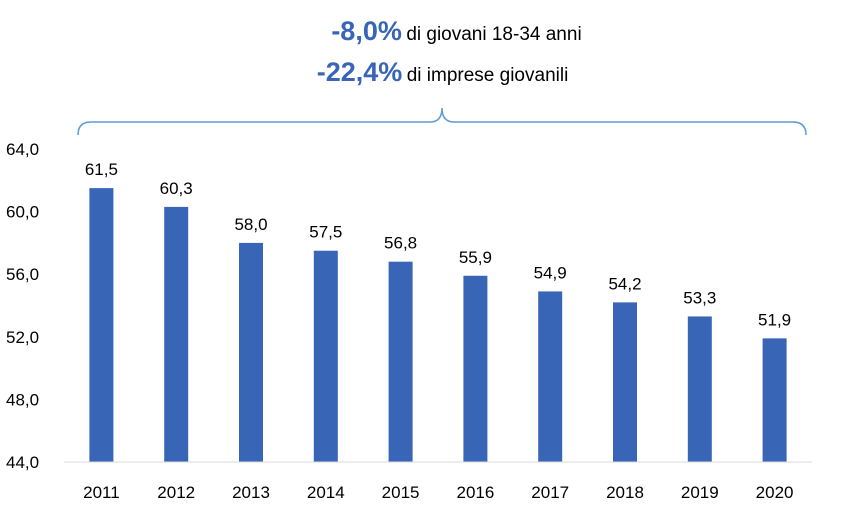 Image resolution: width=843 pixels, height=514 pixels. I want to click on x-axis-ticks: 2011 2012 2013 2014 2015 2016 2017 2018 2019 2020, so click(438, 492).